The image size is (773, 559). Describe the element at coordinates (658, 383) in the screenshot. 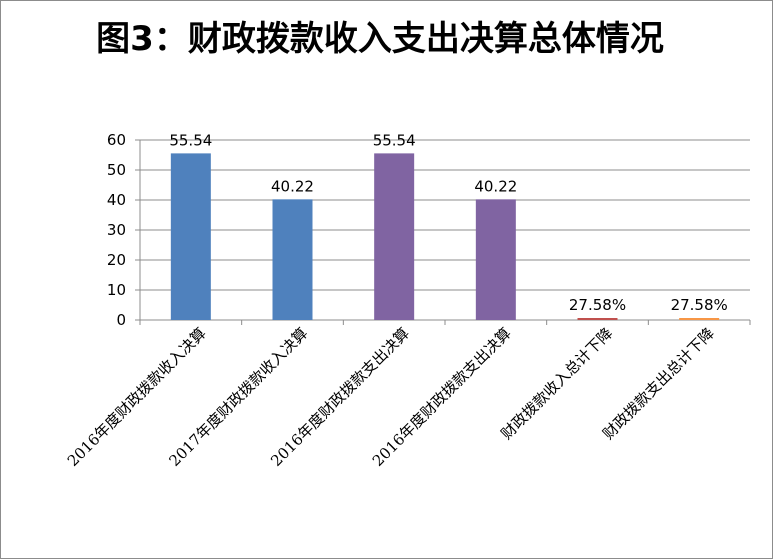

I see `x-category-label: 财政拨款支出总计下降` at that location.